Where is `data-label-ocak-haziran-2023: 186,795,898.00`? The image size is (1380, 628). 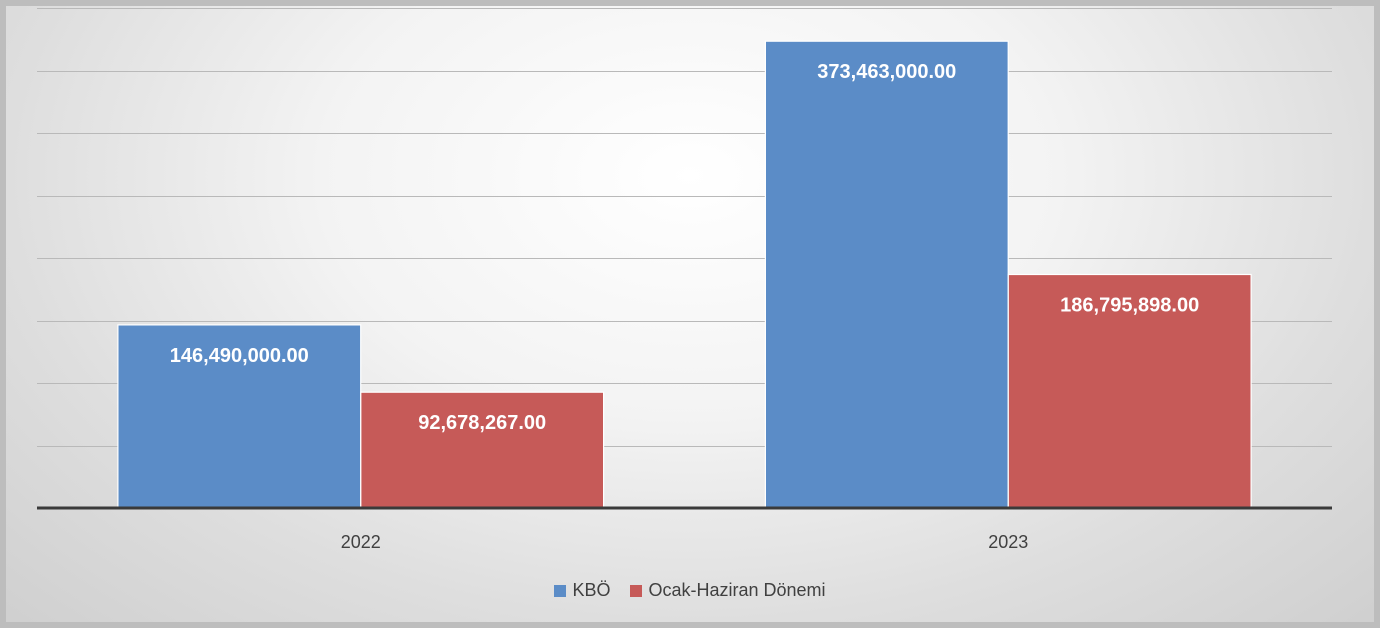
data-label-ocak-haziran-2023: 186,795,898.00 is located at coordinates (1129, 306).